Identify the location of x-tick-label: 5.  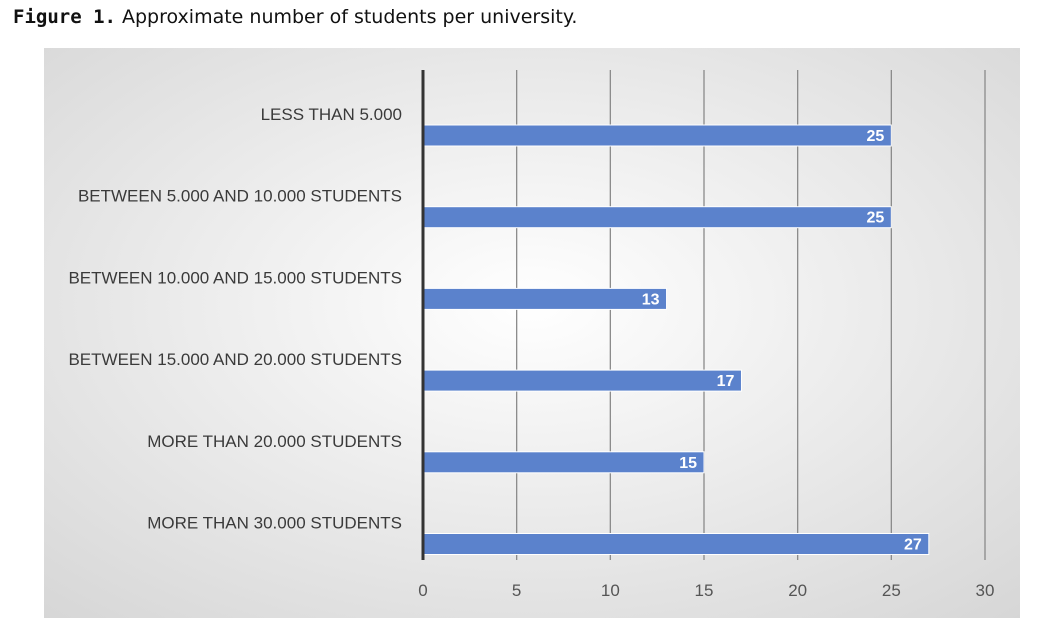
(516, 590).